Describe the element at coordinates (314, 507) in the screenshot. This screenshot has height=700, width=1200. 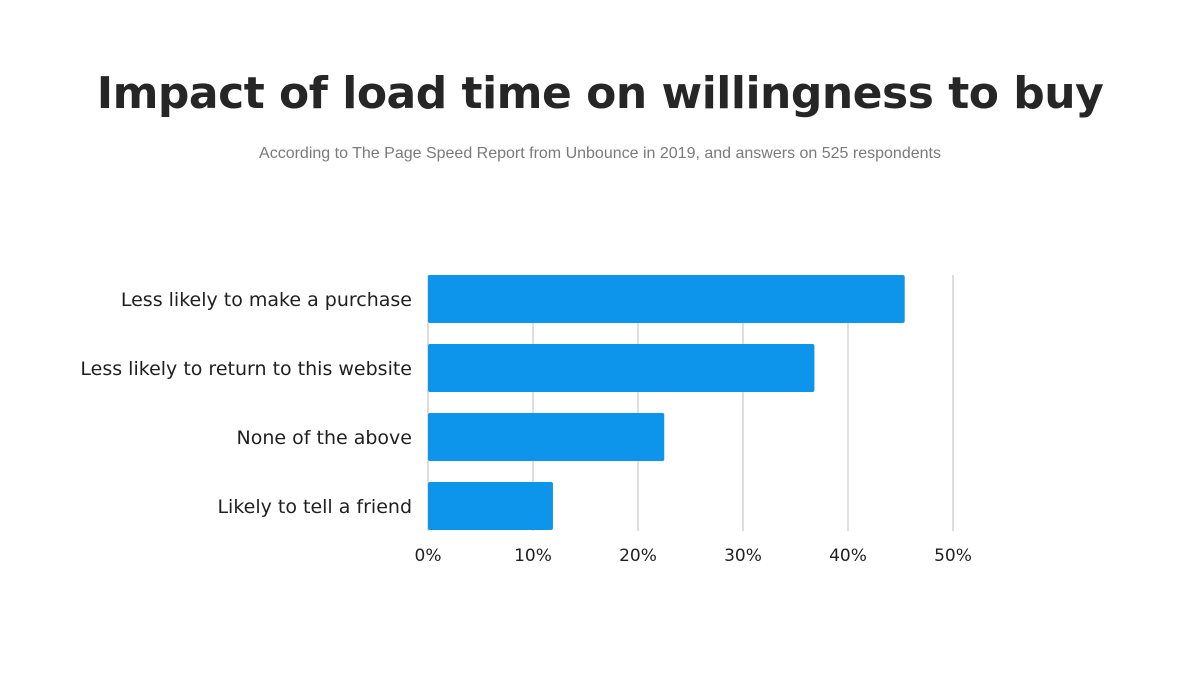
I see `category-label: Likely to tell a friend` at that location.